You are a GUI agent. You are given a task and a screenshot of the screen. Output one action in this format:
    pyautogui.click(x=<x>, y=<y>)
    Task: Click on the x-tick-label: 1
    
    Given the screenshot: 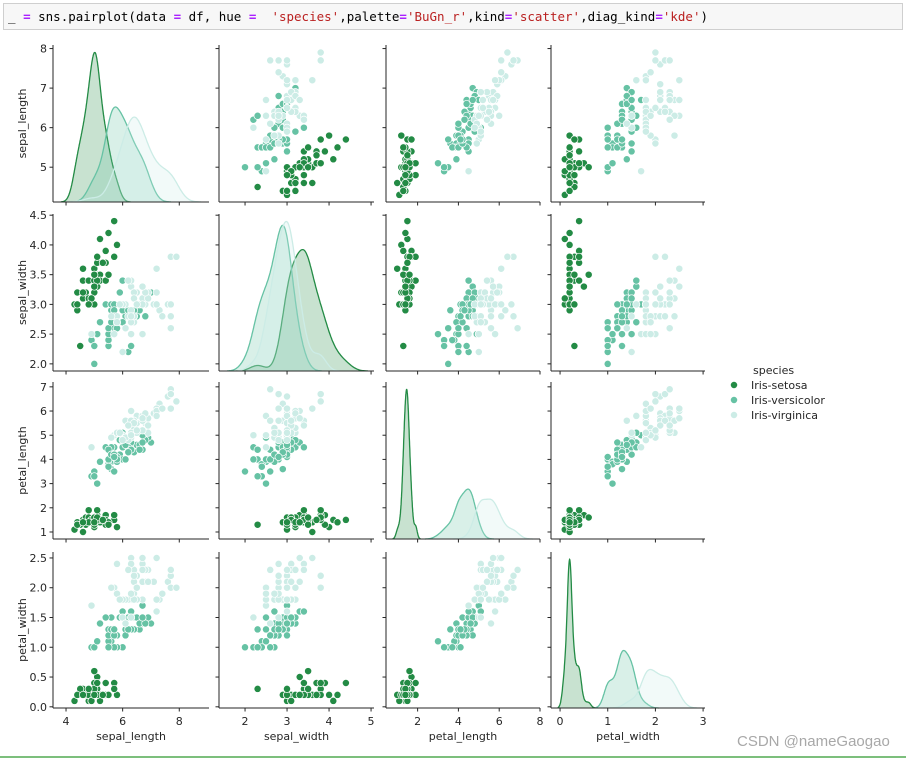 What is the action you would take?
    pyautogui.click(x=607, y=721)
    